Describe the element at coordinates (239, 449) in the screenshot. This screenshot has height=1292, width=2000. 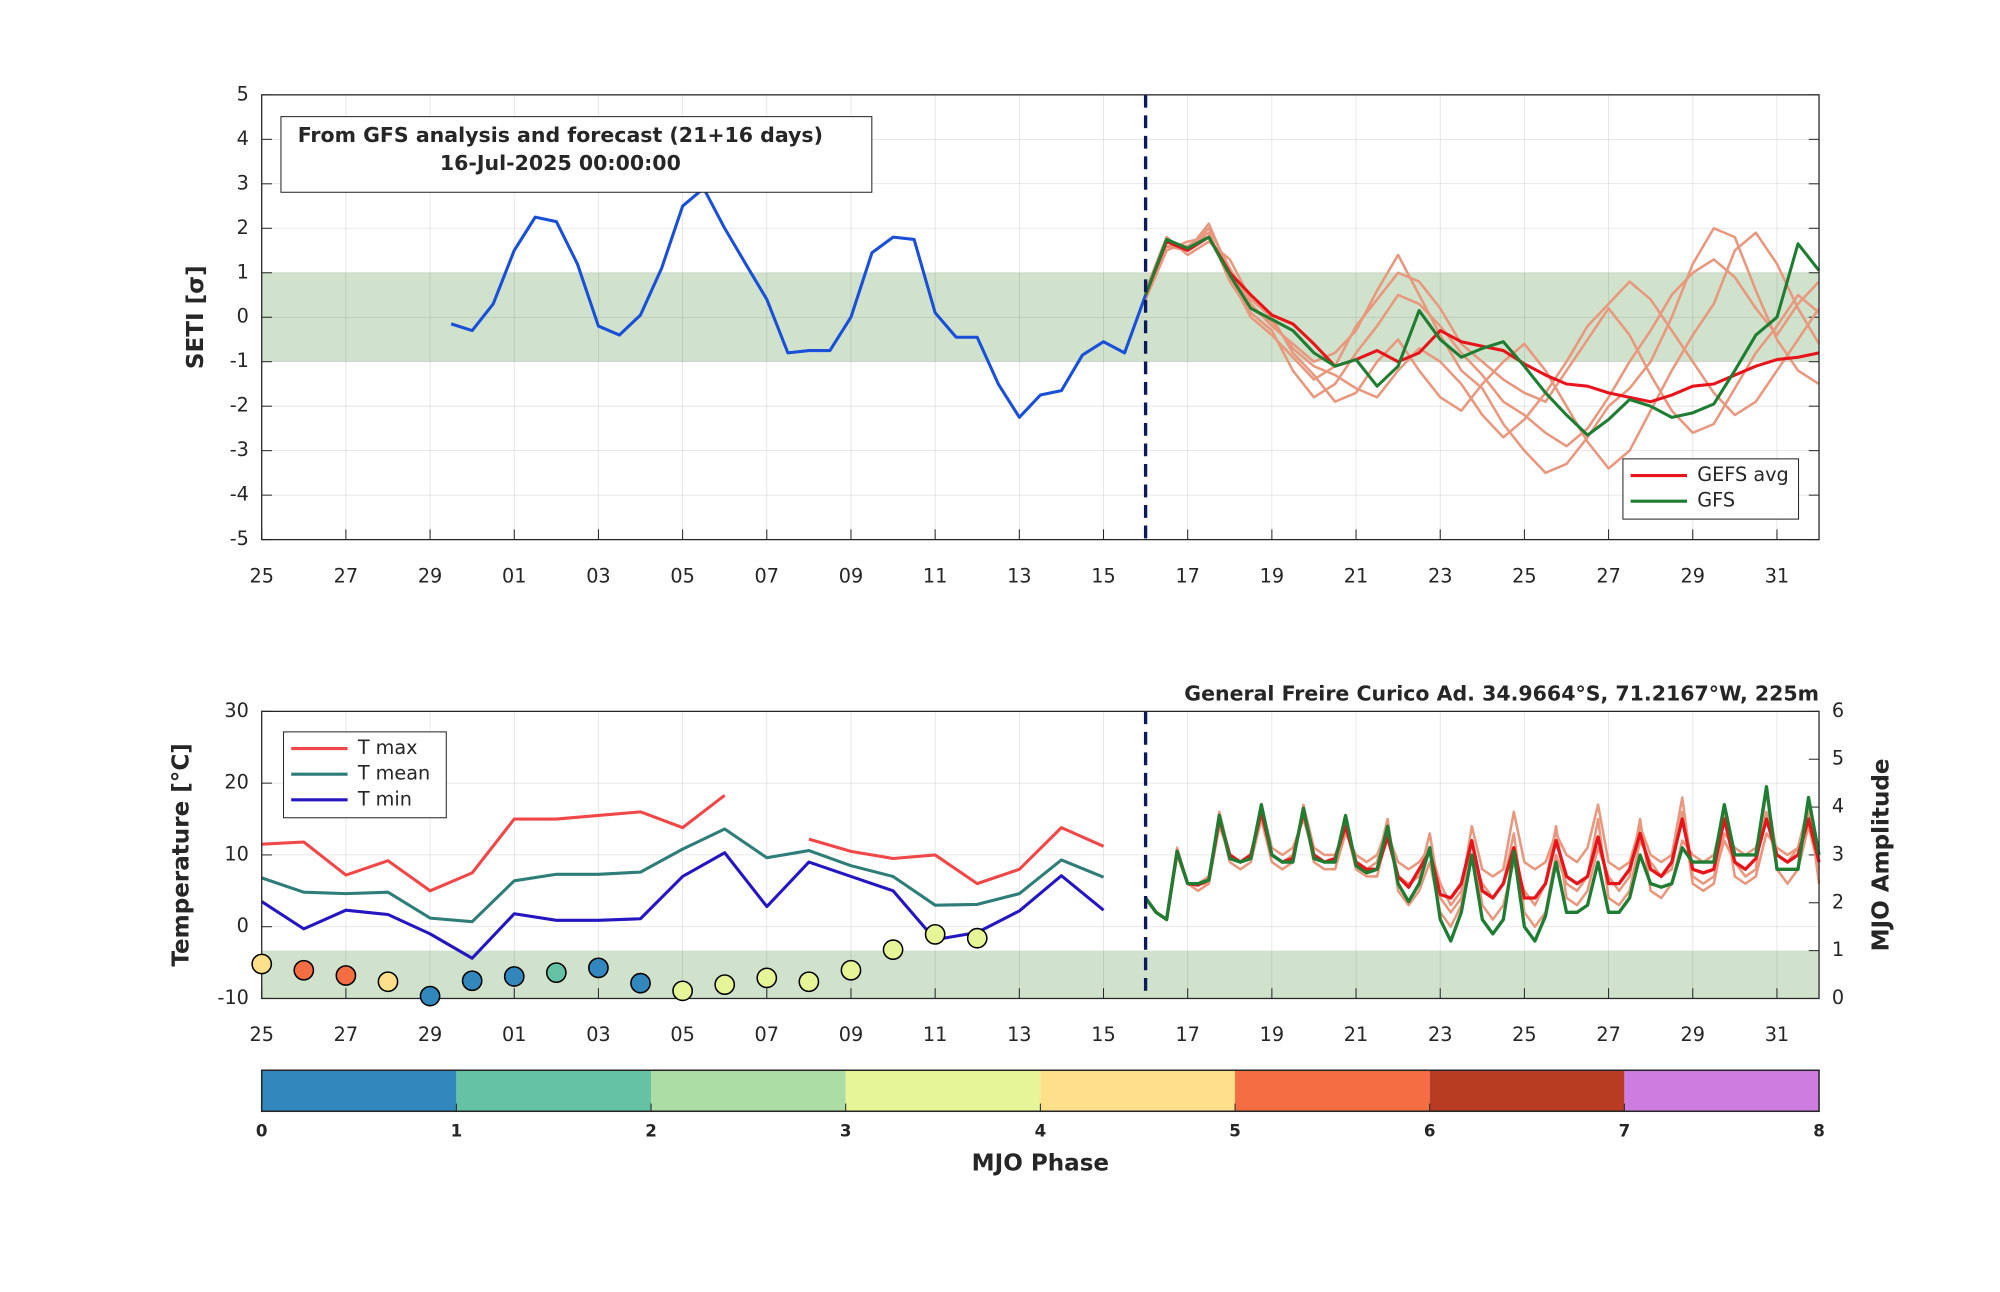
I see `y-tick-label: -3` at that location.